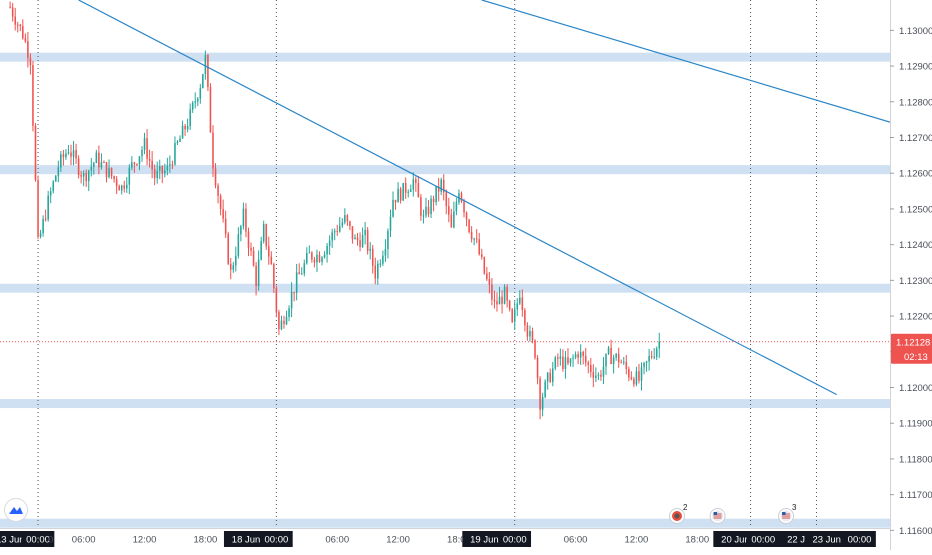  Describe the element at coordinates (717, 516) in the screenshot. I see `event-flag-icon` at that location.